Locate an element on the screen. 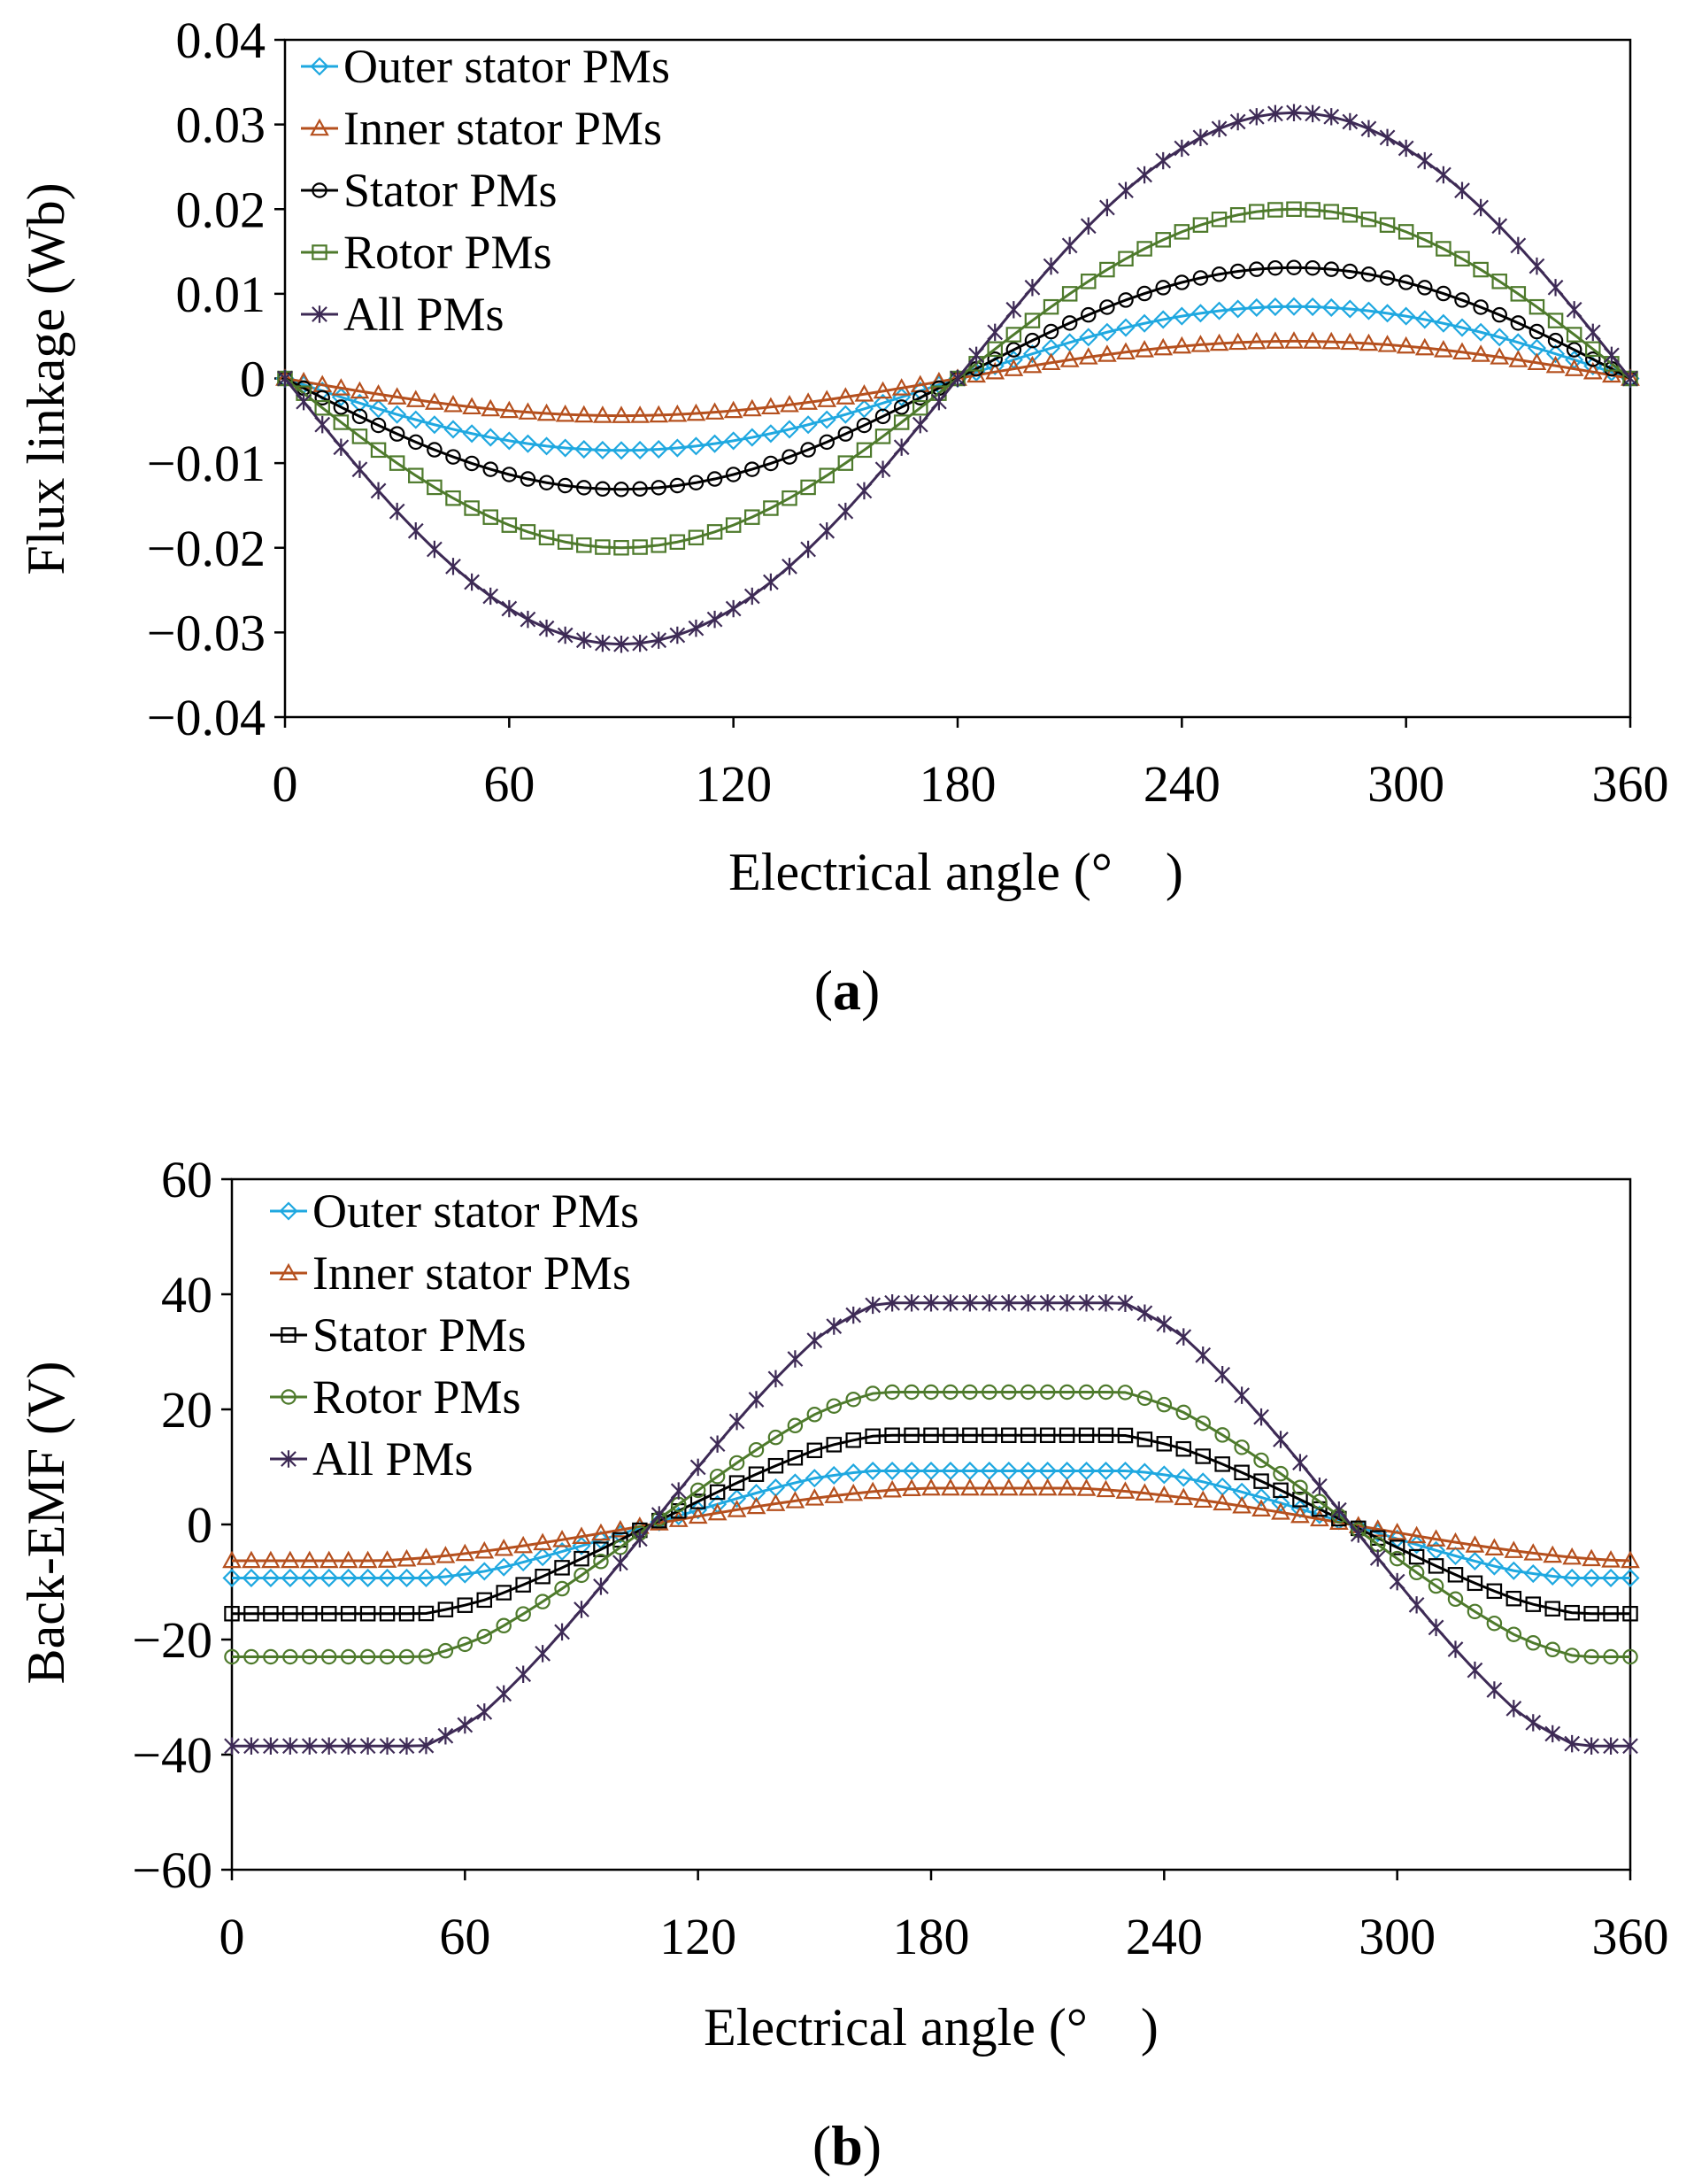  legend-label: Outer stator PMs is located at coordinates (476, 1211).